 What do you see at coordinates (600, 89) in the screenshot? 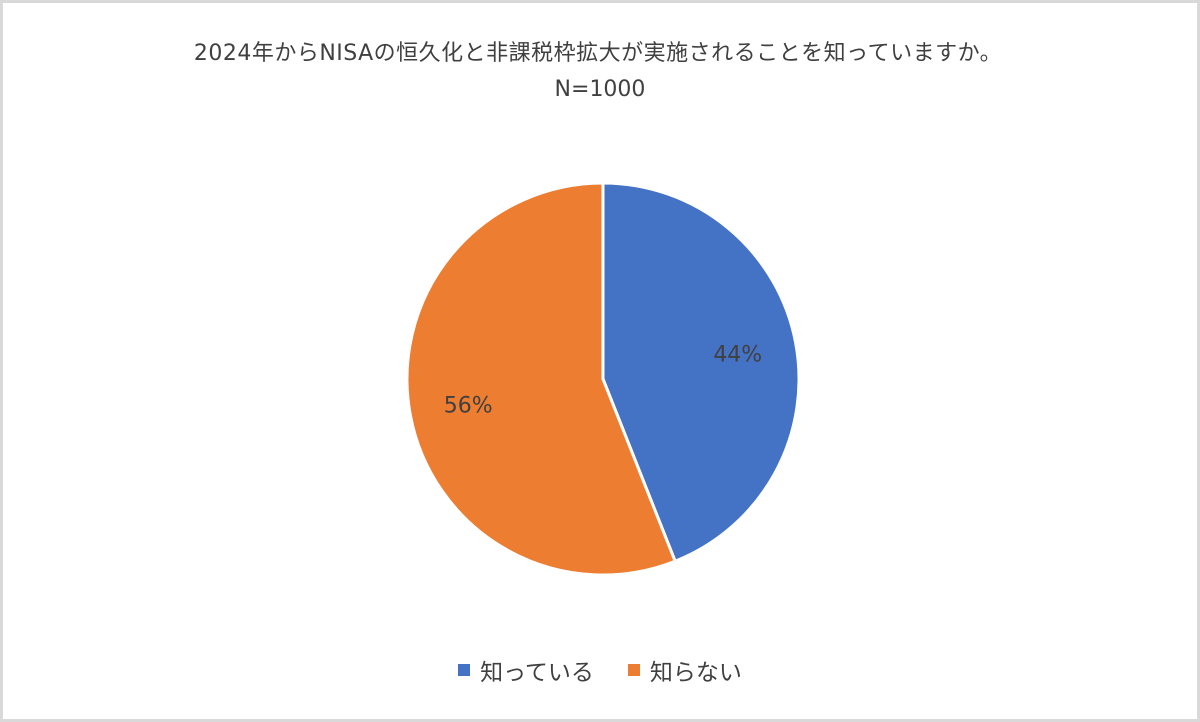
I see `chart-subtitle: N=1000` at bounding box center [600, 89].